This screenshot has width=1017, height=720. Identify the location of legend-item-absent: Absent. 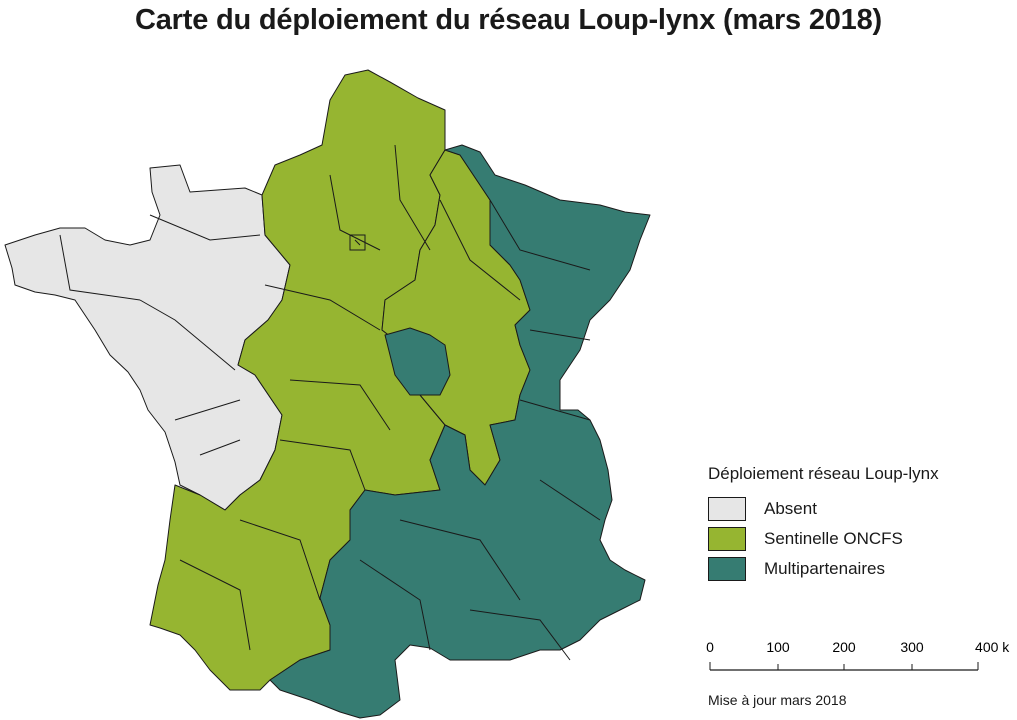
(823, 509).